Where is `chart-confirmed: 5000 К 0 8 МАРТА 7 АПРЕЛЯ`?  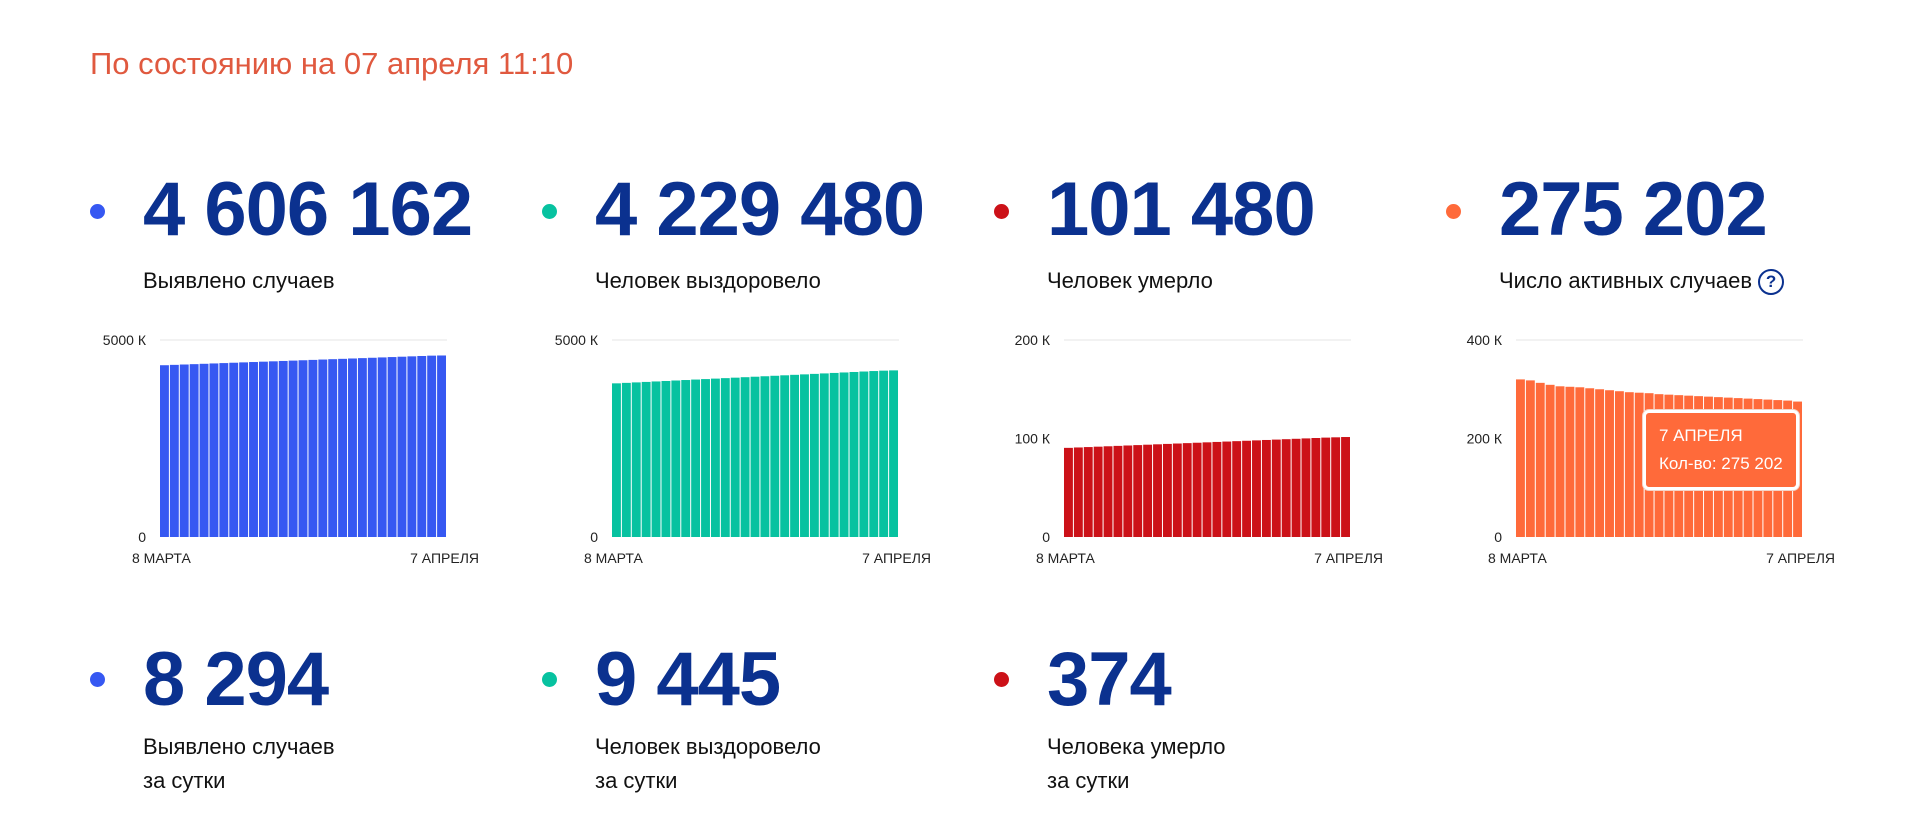 chart-confirmed: 5000 К 0 8 МАРТА 7 АПРЕЛЯ is located at coordinates (290, 450).